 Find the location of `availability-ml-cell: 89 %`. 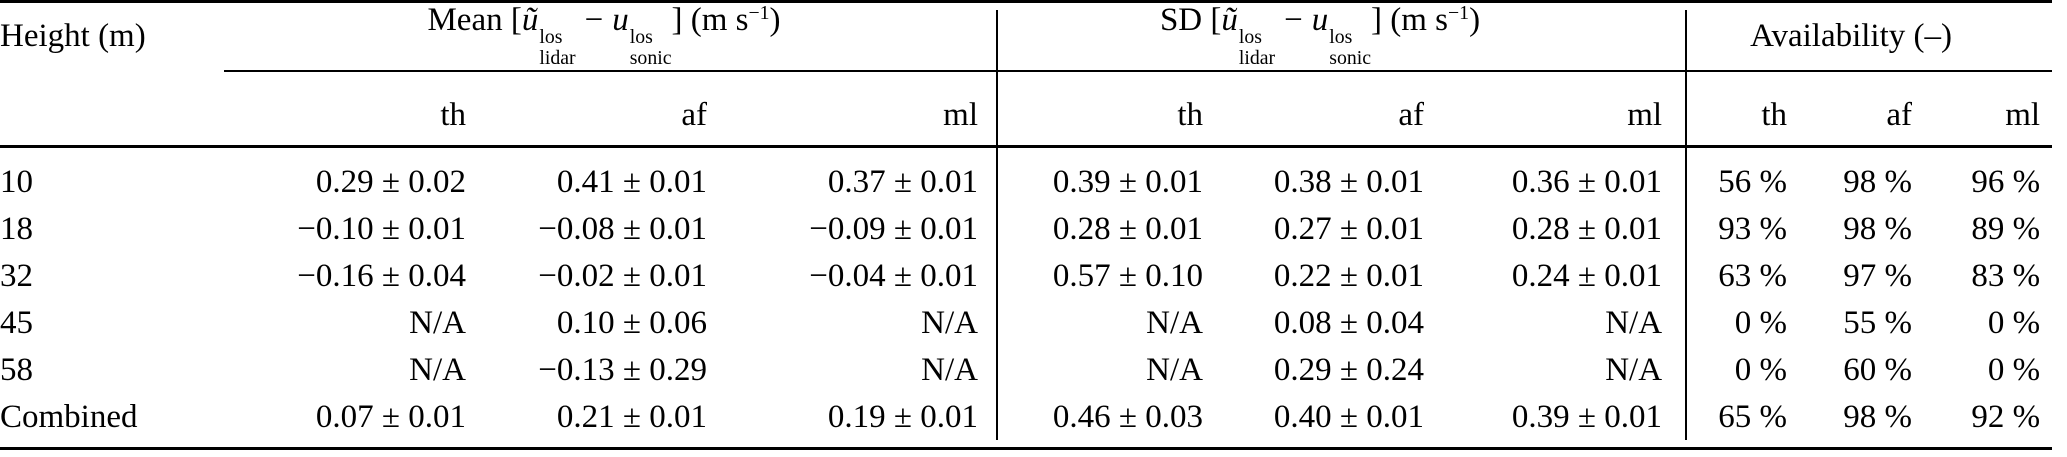

availability-ml-cell: 89 % is located at coordinates (2006, 229).